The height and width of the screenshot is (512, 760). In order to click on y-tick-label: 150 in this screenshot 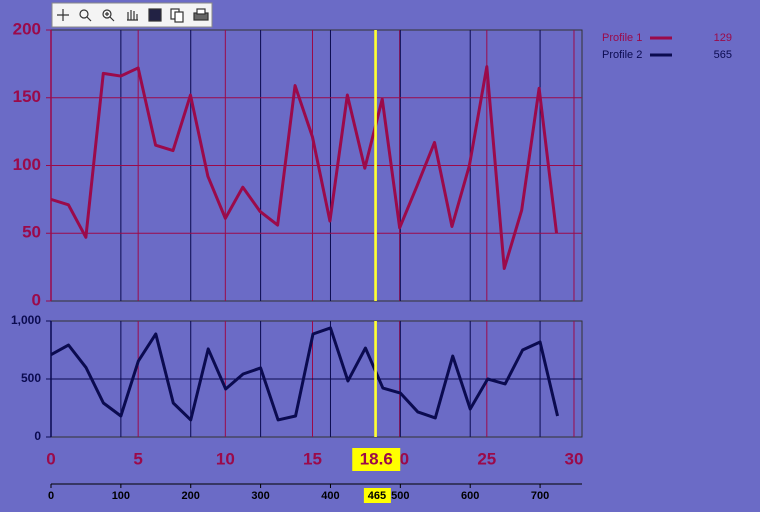, I will do `click(27, 96)`.